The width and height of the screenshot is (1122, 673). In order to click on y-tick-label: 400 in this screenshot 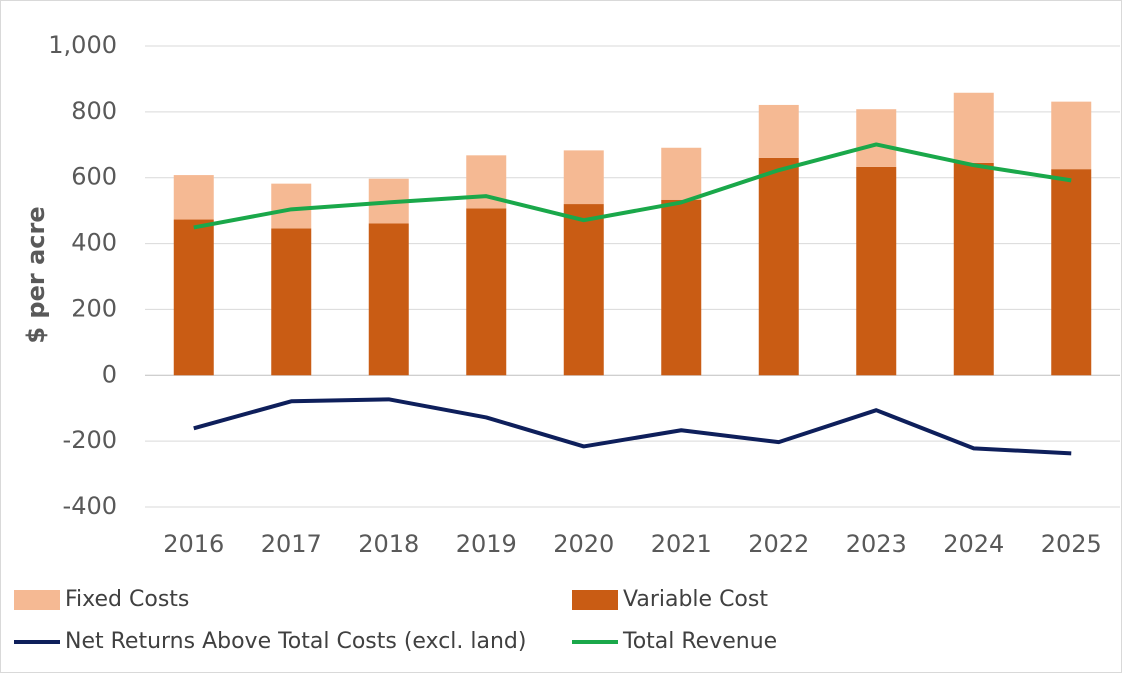, I will do `click(94, 243)`.